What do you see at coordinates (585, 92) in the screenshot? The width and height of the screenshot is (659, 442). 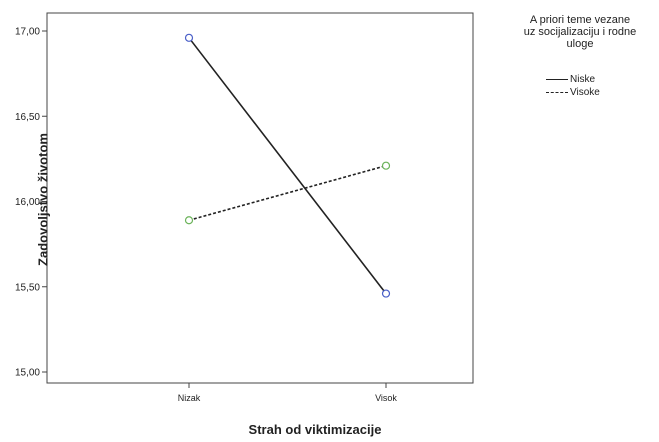 I see `legend-label-visoke: Visoke` at bounding box center [585, 92].